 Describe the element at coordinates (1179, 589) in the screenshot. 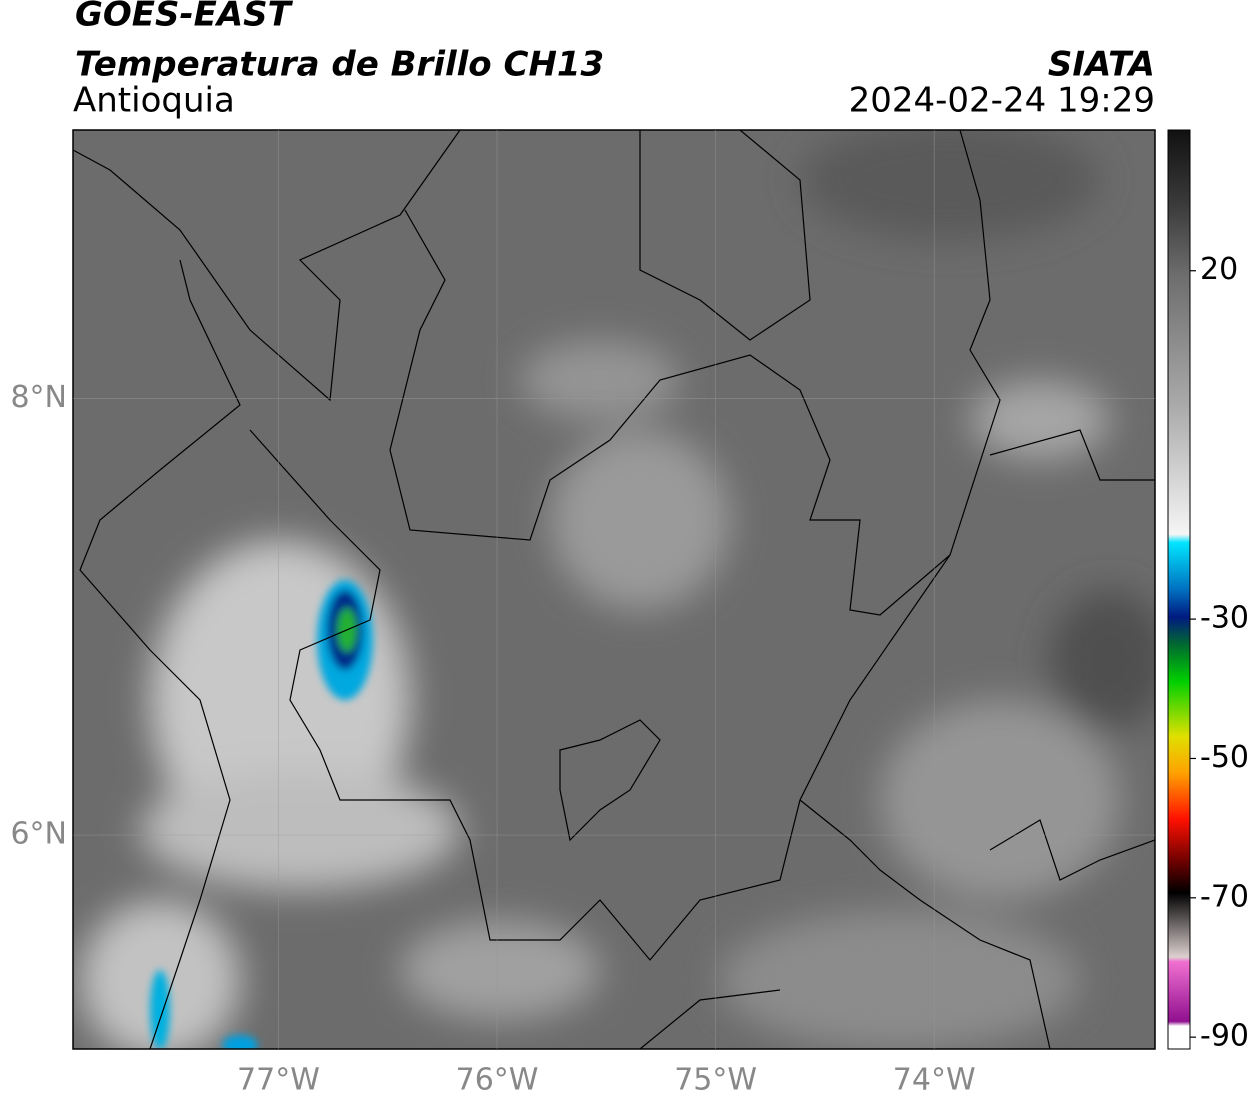

I see `colorbar` at that location.